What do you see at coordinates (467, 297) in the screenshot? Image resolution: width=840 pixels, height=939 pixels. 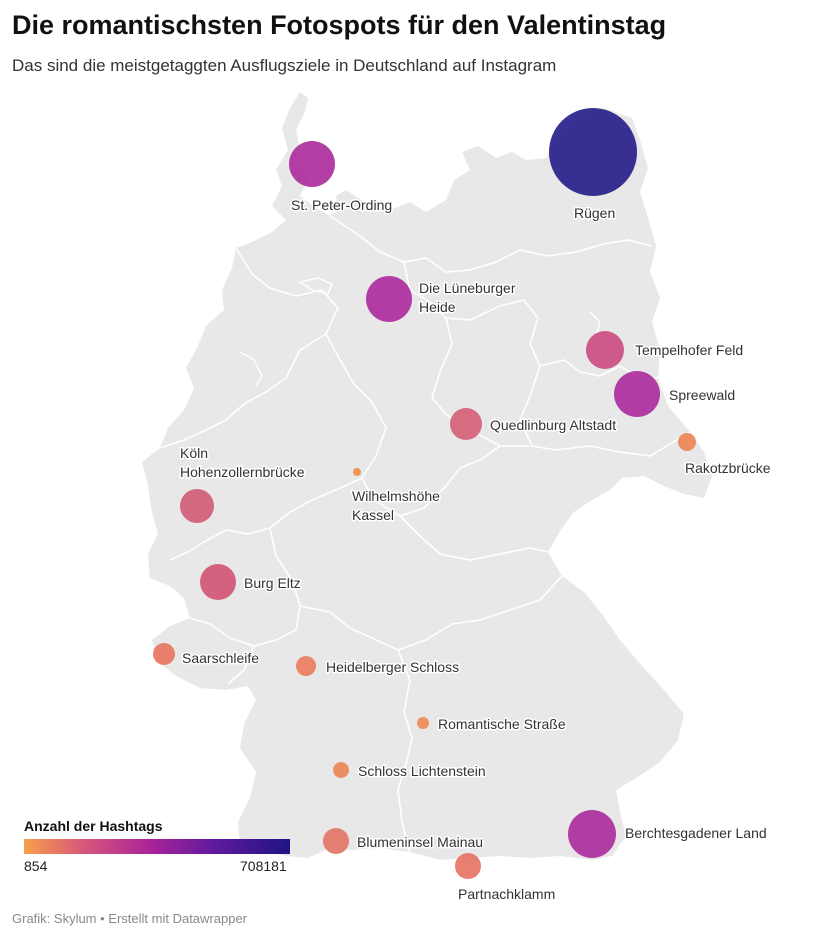 I see `label-die-l-neburger-heide: Die Lüneburger Heide` at bounding box center [467, 297].